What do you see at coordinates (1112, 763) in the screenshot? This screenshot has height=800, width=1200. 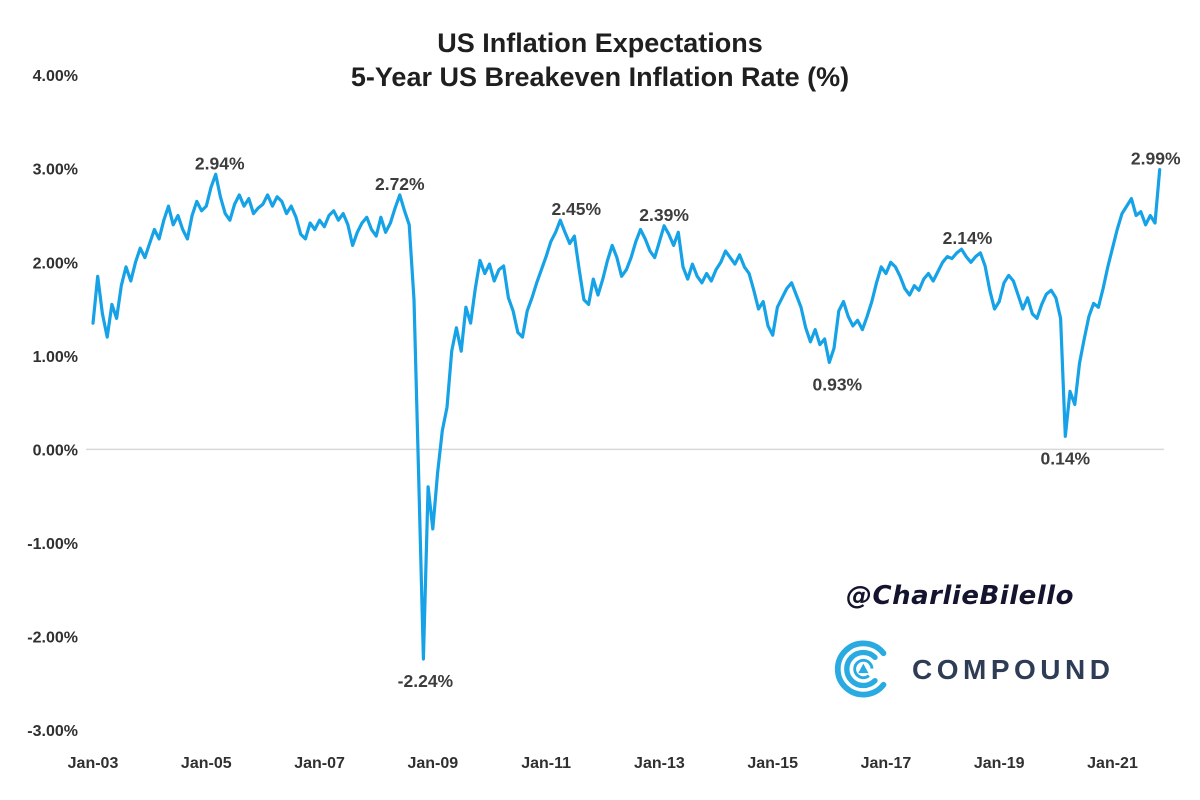 I see `x-axis-tick-label: Jan-21` at bounding box center [1112, 763].